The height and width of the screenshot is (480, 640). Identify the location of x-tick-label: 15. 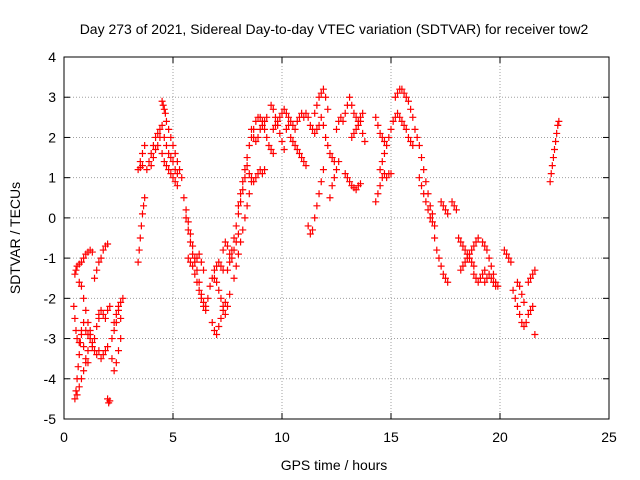
(391, 437).